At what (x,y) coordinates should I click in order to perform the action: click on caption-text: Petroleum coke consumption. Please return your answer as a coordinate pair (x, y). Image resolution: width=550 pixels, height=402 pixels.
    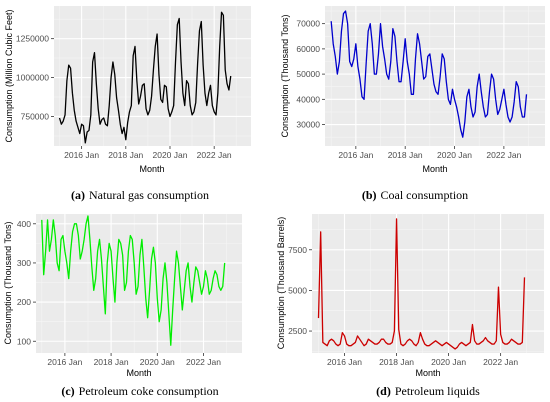
    Looking at the image, I should click on (149, 391).